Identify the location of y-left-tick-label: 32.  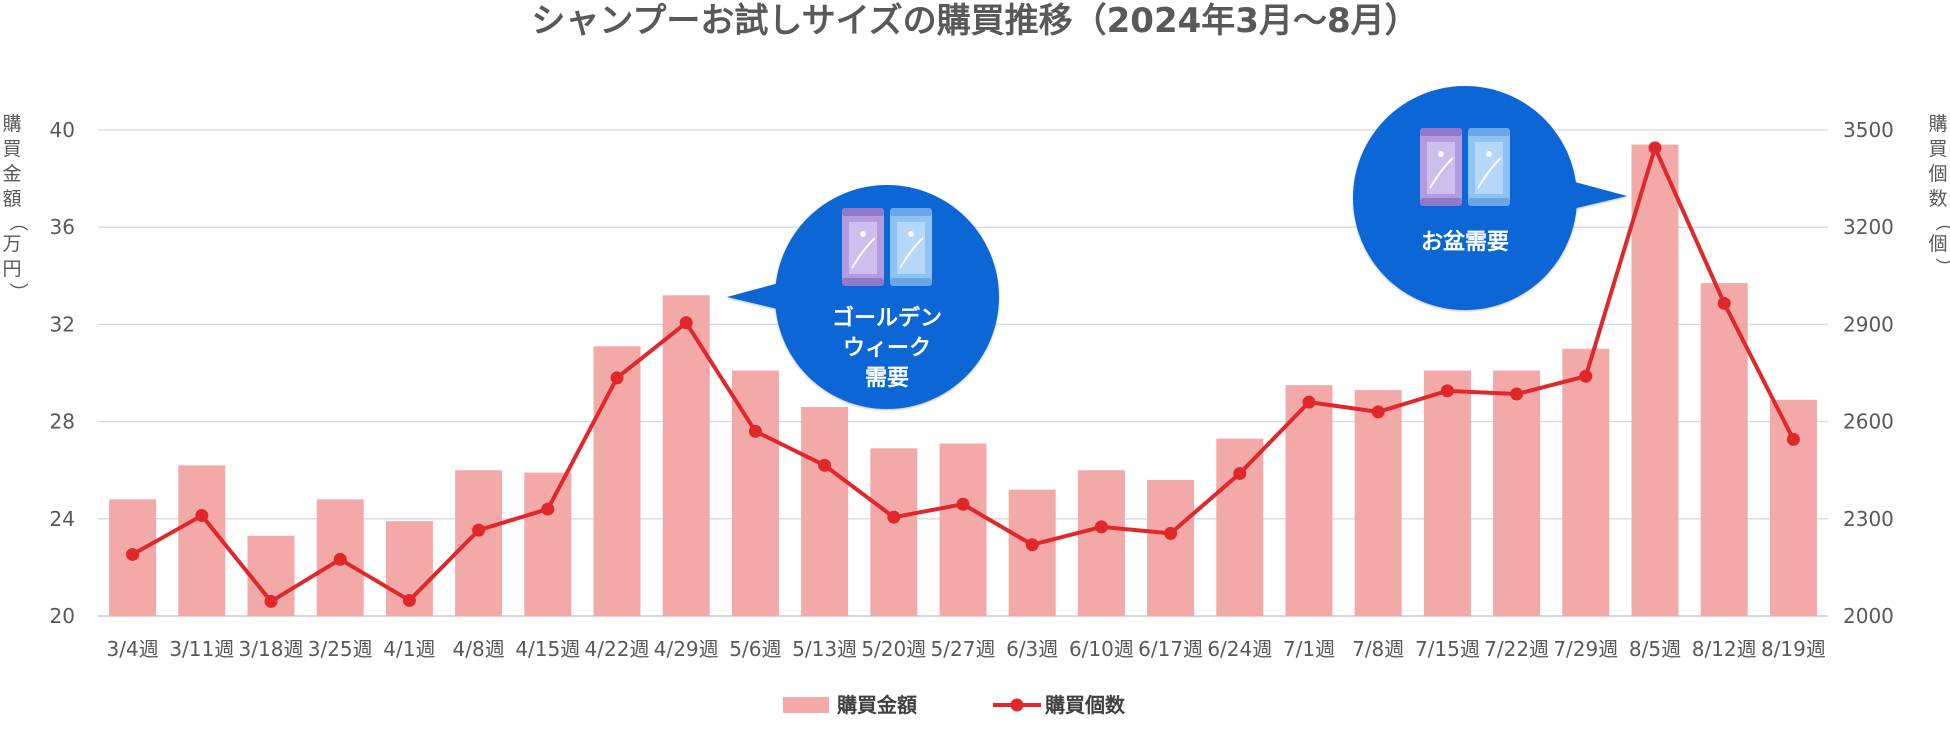
(62, 324).